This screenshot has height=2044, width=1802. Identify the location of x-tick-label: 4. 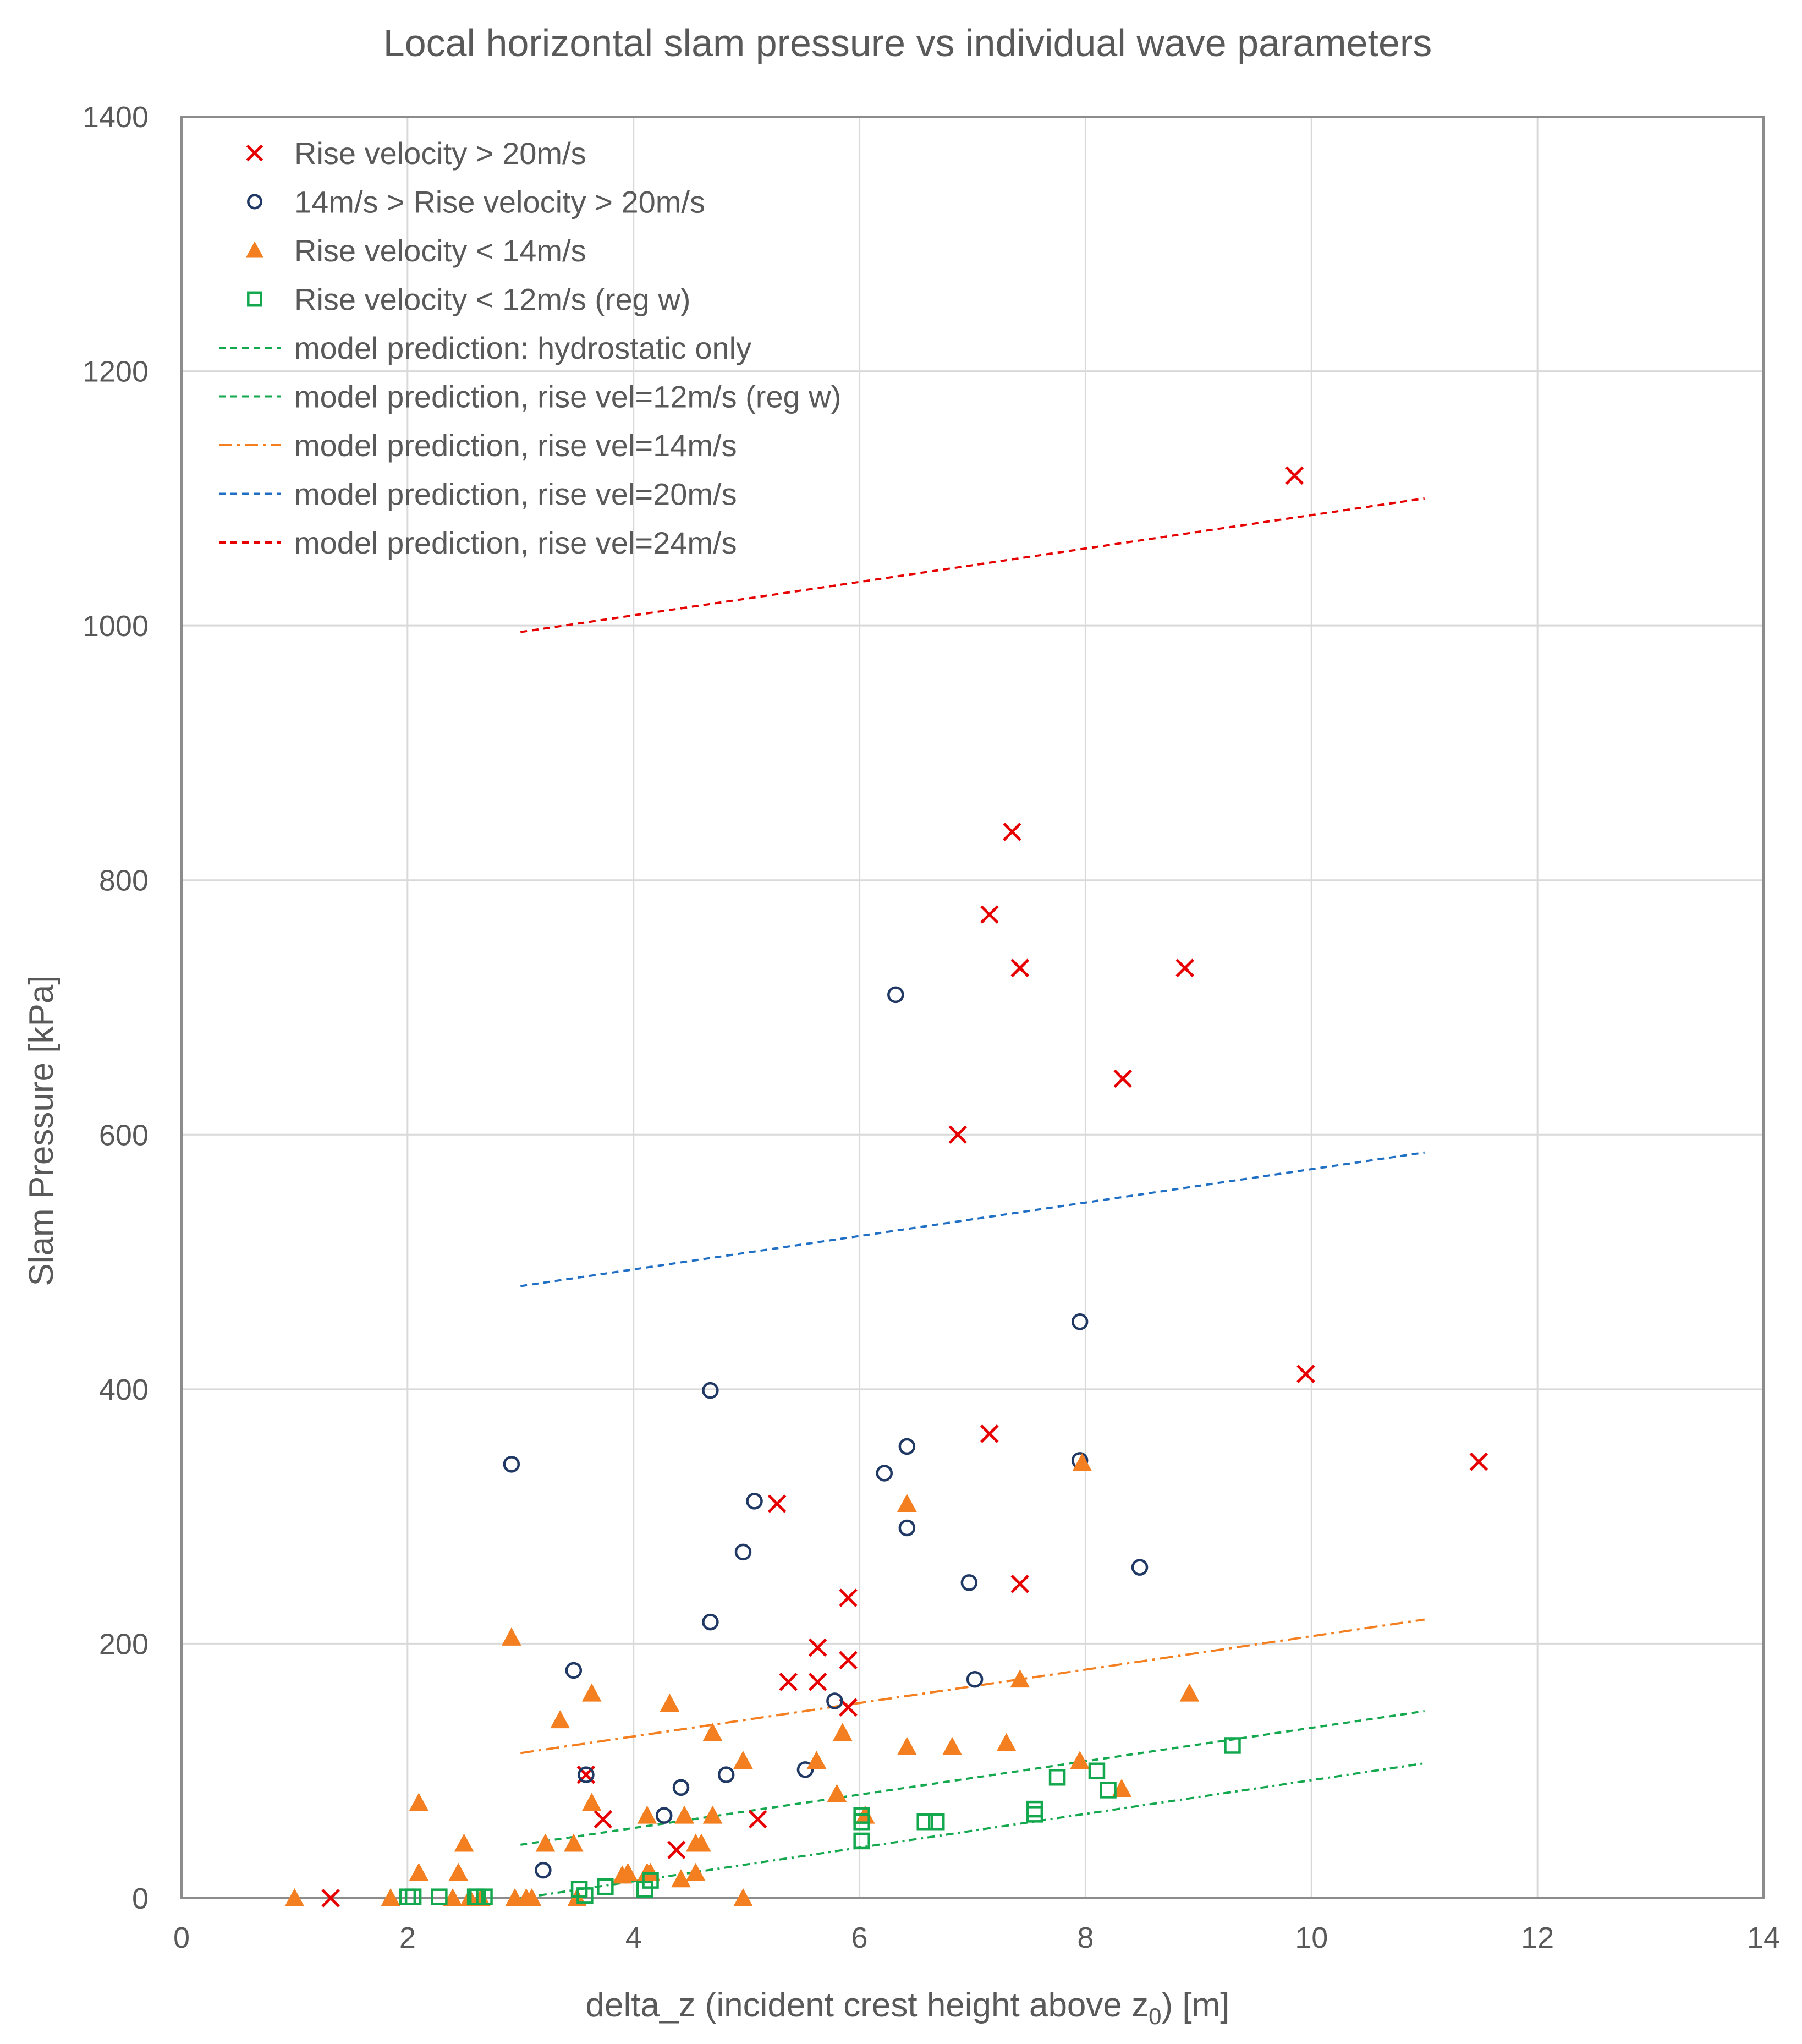
(633, 1938).